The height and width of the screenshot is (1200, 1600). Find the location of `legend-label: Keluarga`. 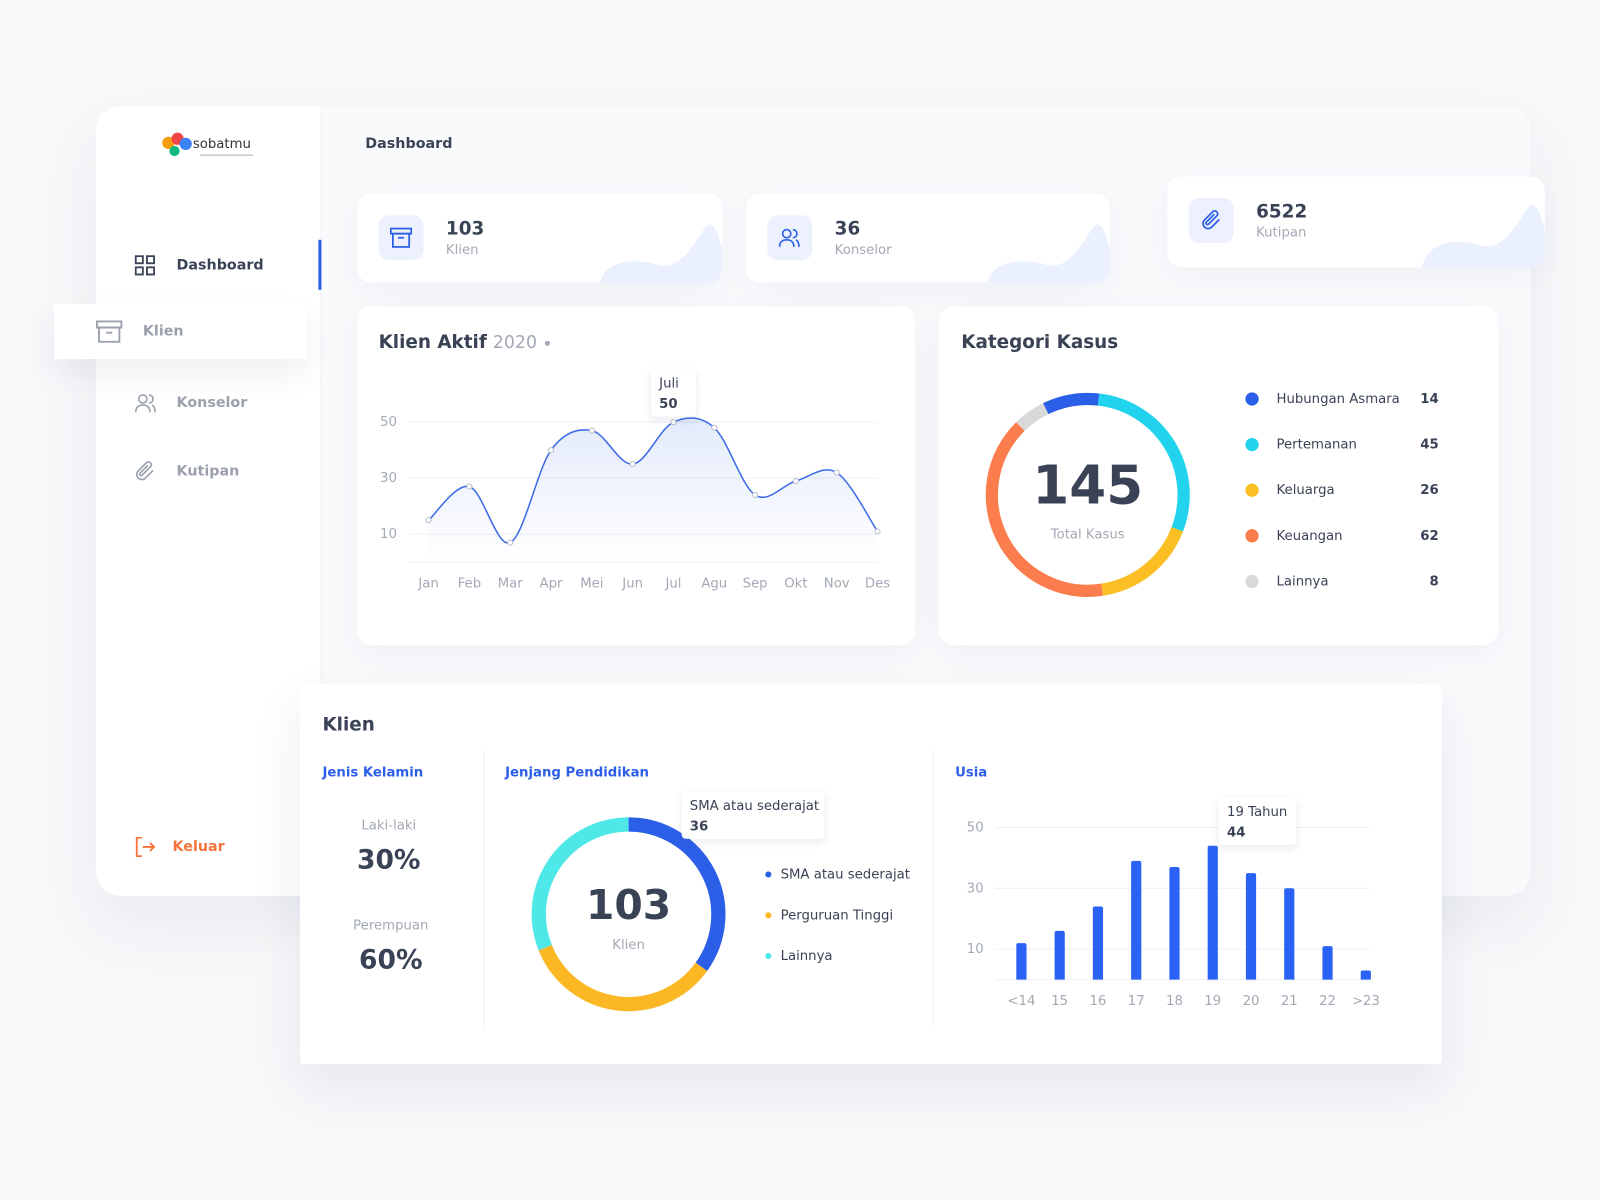

legend-label: Keluarga is located at coordinates (1306, 490).